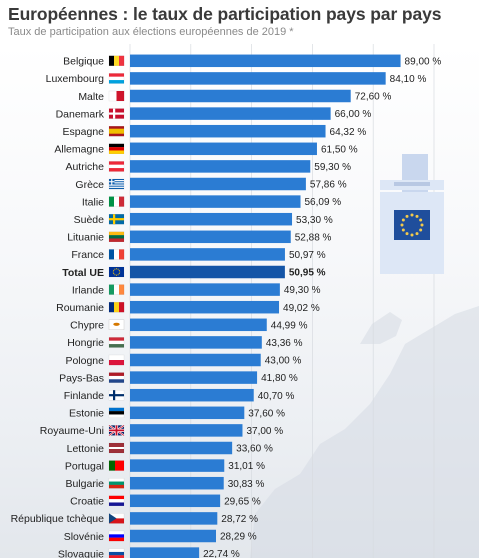 This screenshot has width=479, height=558. Describe the element at coordinates (72, 431) in the screenshot. I see `category-label: Royaume-Uni` at that location.